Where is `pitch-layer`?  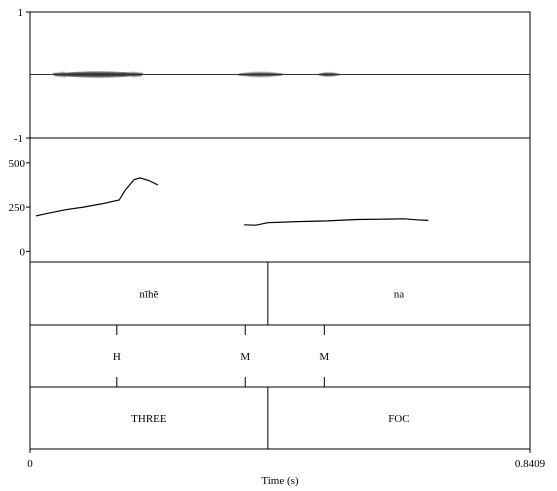 pitch-layer is located at coordinates (232, 201).